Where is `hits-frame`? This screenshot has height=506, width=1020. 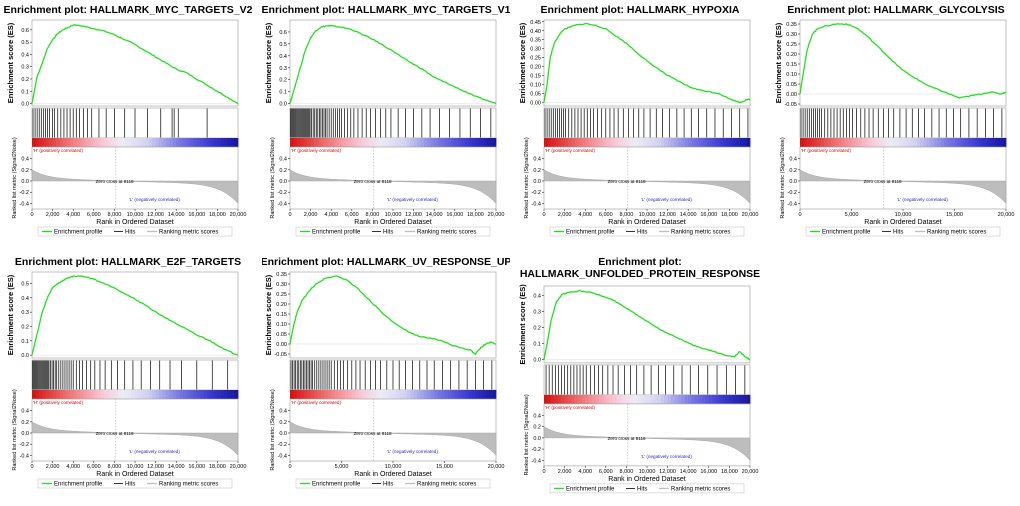 hits-frame is located at coordinates (135, 375).